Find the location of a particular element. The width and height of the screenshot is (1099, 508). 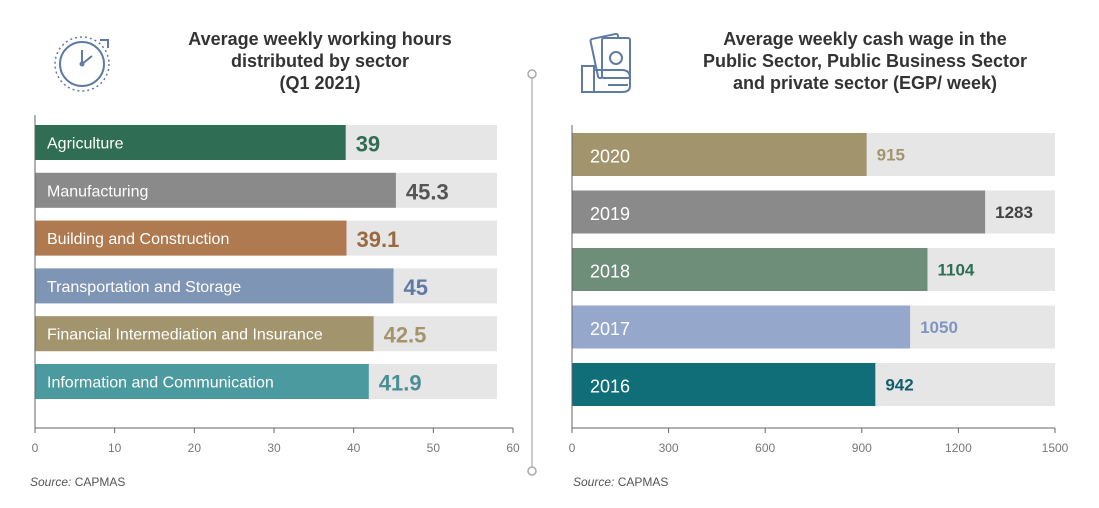

wage-value-label: 1050 is located at coordinates (939, 327).